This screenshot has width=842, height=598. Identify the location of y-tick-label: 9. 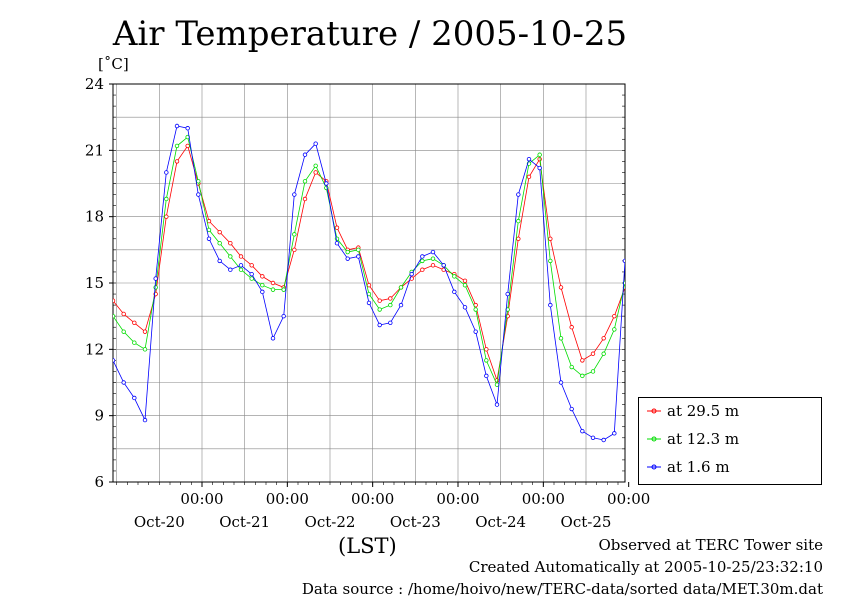
(99, 416).